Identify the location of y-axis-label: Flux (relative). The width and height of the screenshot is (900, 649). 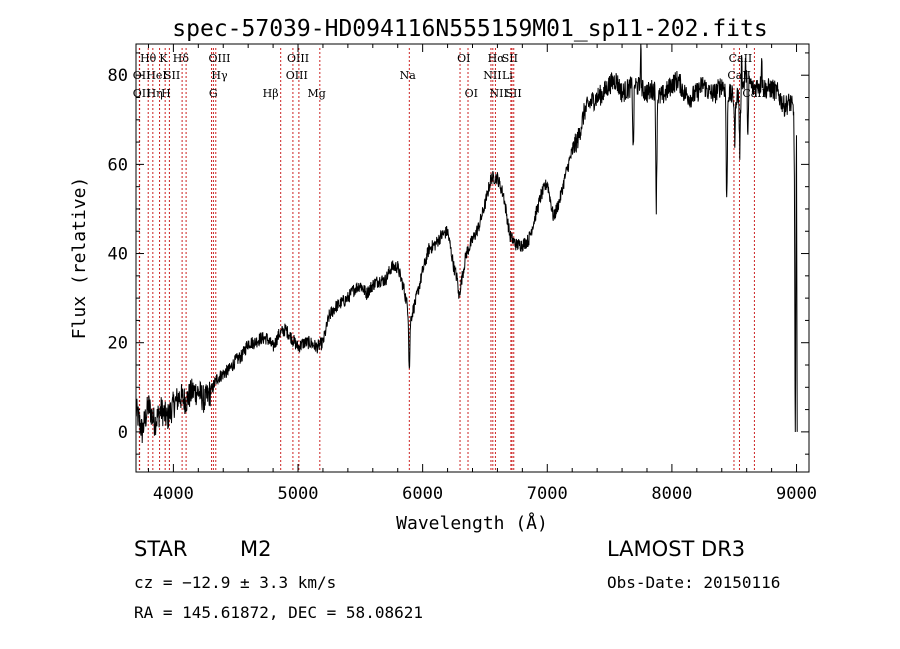
(79, 258).